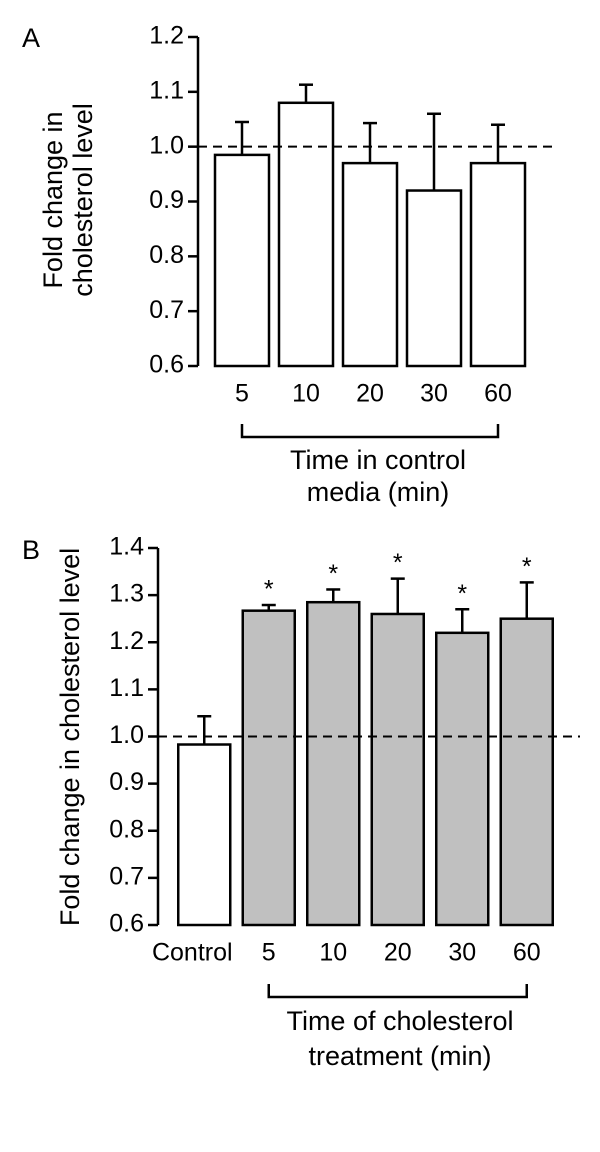  I want to click on y-axis-label: Fold change in cholesterol level, so click(70, 737).